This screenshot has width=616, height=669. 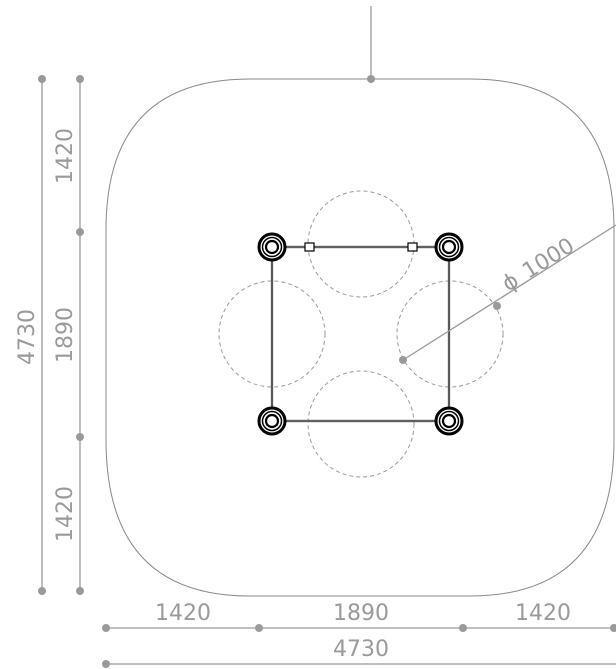 What do you see at coordinates (412, 247) in the screenshot?
I see `clamp-right` at bounding box center [412, 247].